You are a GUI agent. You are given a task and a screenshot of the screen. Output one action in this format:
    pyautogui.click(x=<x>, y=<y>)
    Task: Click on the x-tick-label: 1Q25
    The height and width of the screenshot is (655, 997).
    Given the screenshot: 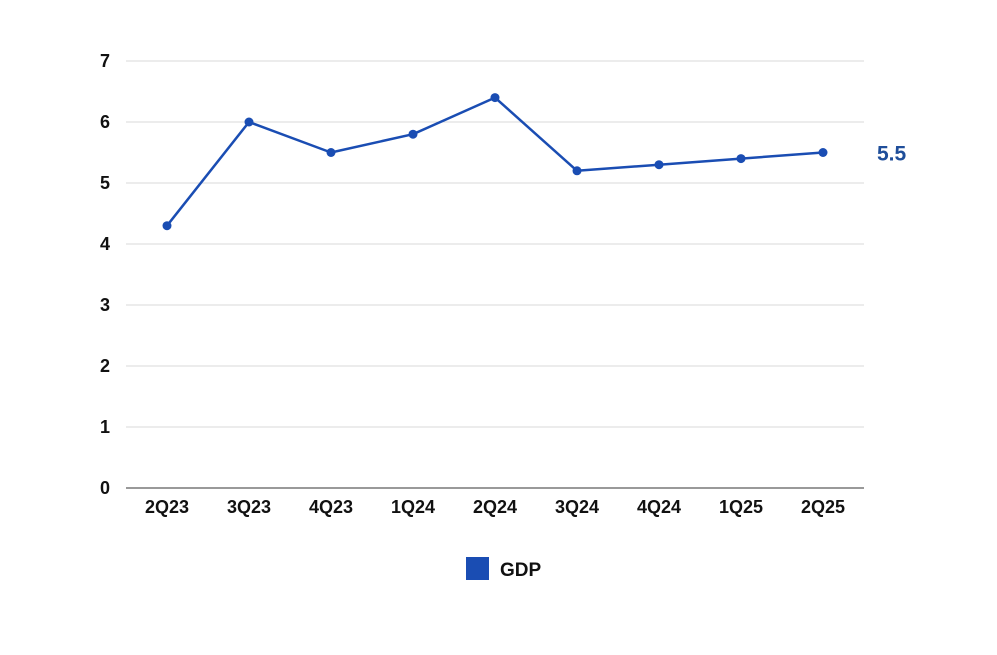 What is the action you would take?
    pyautogui.click(x=741, y=507)
    